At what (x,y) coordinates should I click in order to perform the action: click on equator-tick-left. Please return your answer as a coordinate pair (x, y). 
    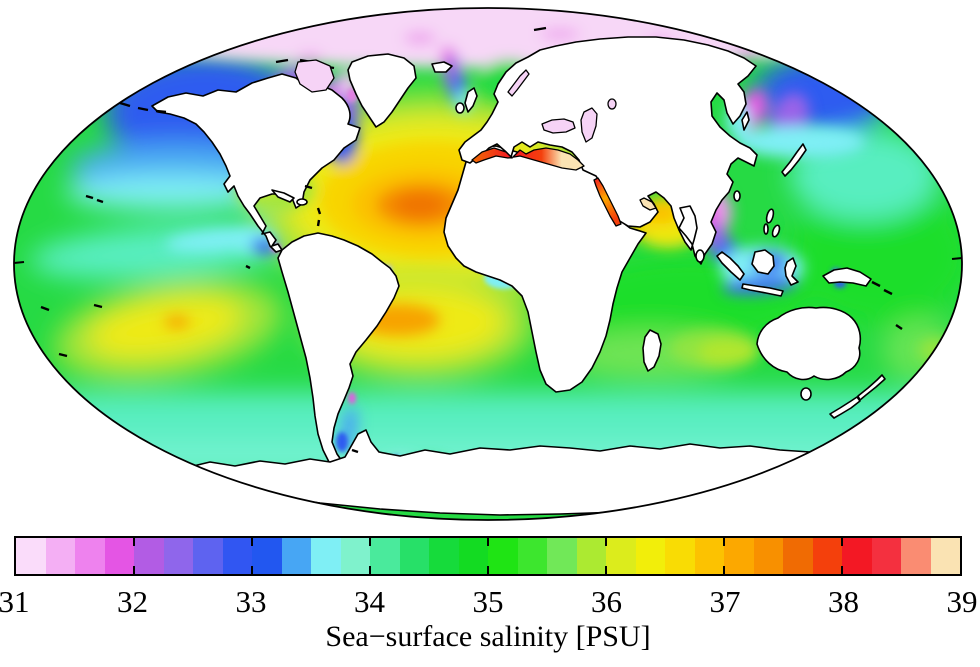
    Looking at the image, I should click on (19, 262).